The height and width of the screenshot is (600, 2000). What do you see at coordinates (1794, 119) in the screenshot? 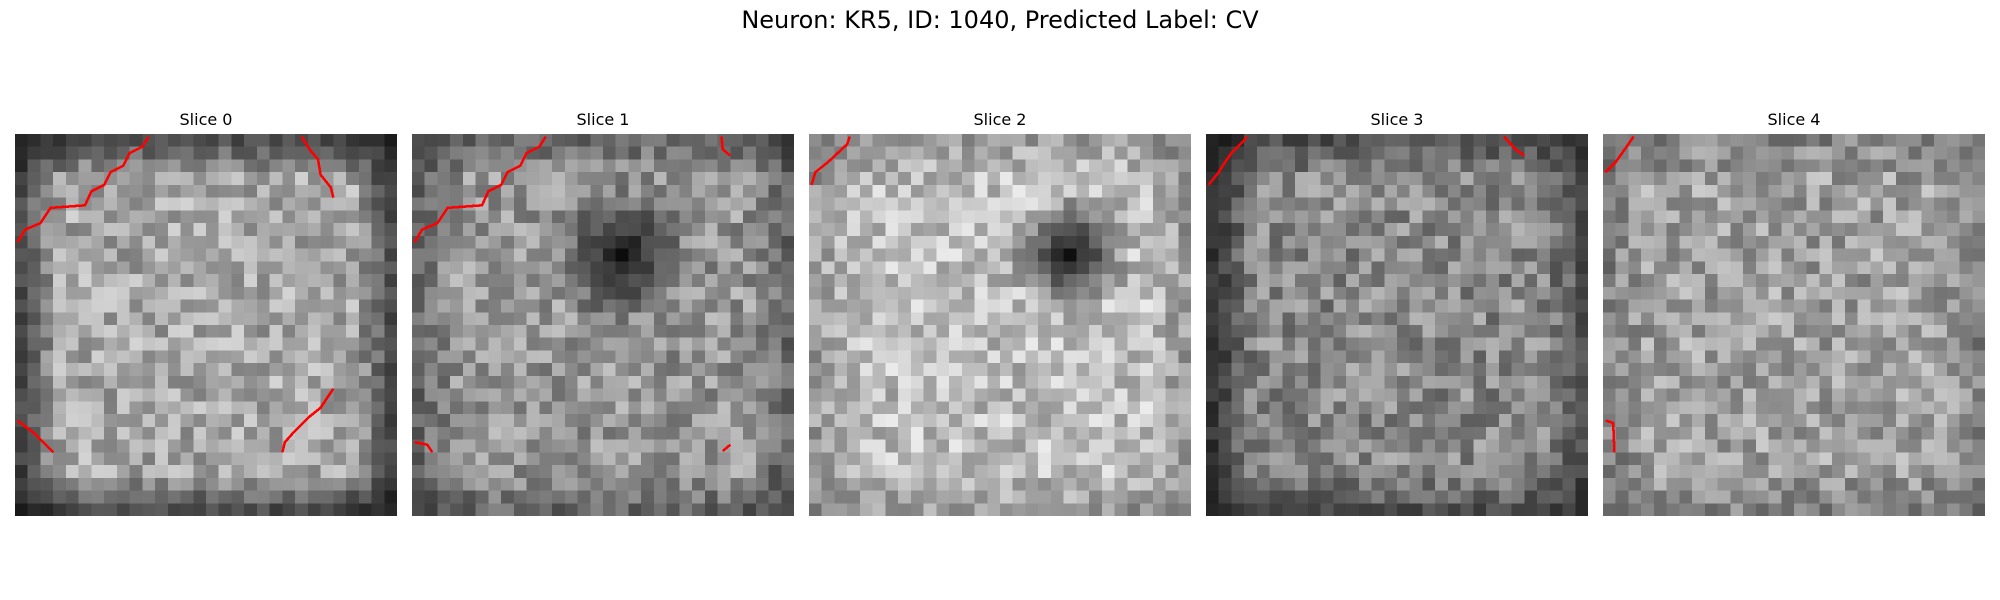
I see `slice-title: Slice 4` at bounding box center [1794, 119].